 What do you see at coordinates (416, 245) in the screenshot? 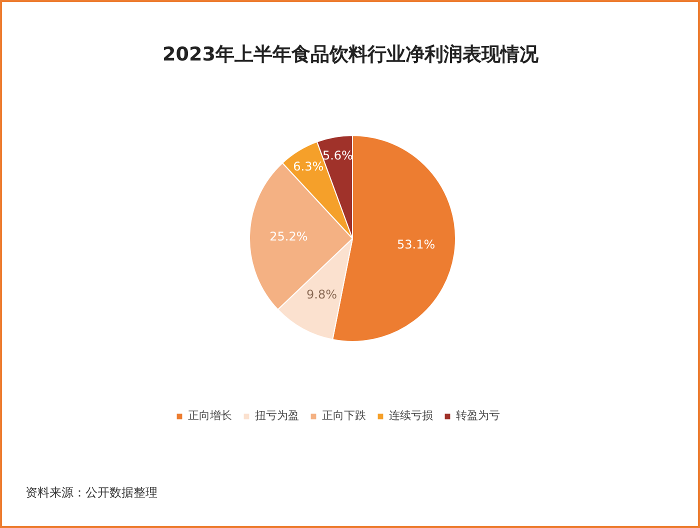
I see `data-label: 53.1%` at bounding box center [416, 245].